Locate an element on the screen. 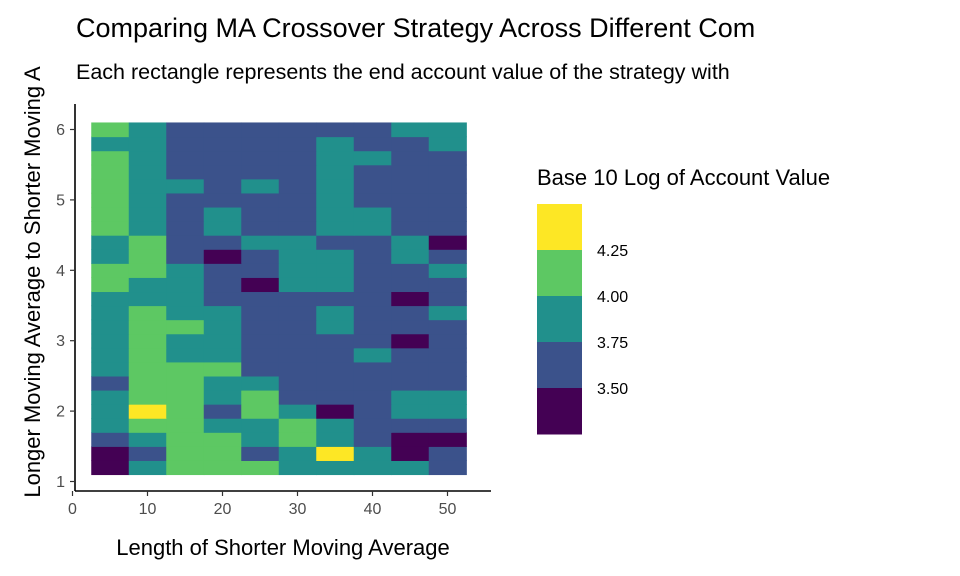 The width and height of the screenshot is (960, 576). x-axis-label: Length of Shorter Moving Average is located at coordinates (282, 547).